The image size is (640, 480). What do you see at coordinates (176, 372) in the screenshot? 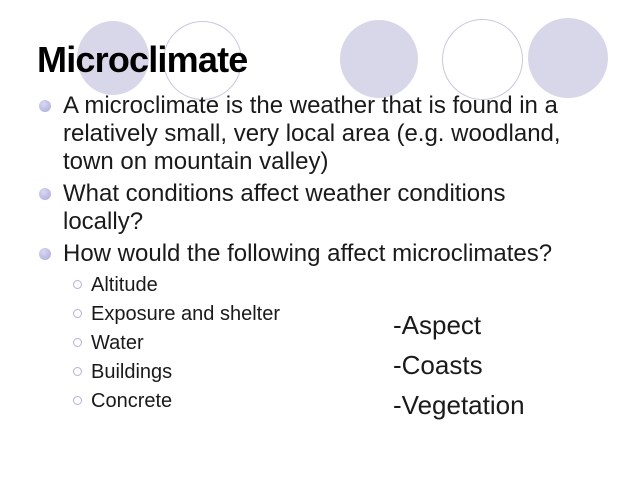
I see `sub-bullet-item: Buildings` at bounding box center [176, 372].